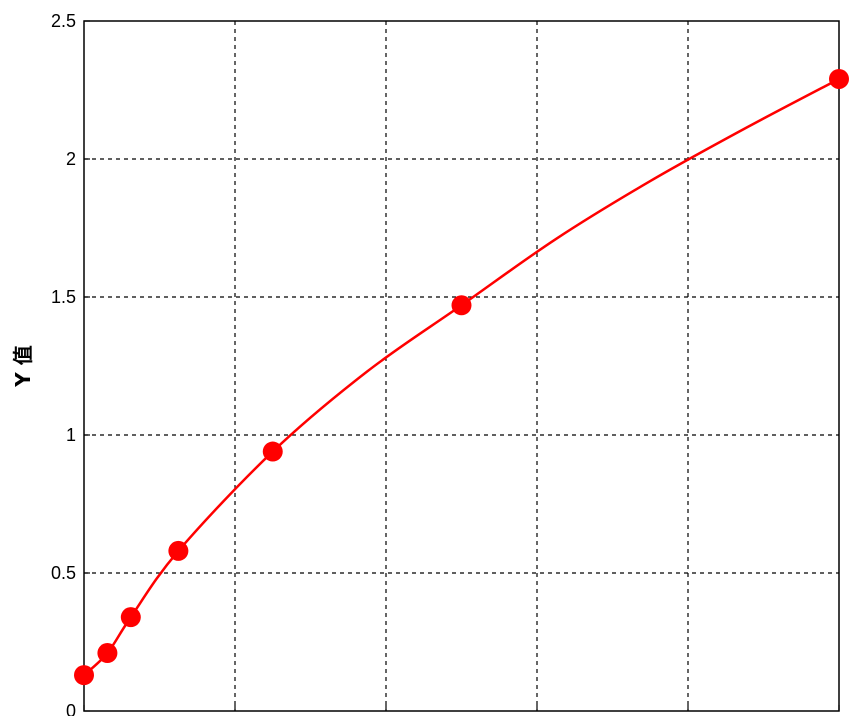 This screenshot has height=716, width=861. What do you see at coordinates (71, 708) in the screenshot?
I see `y-tick-label: 0` at bounding box center [71, 708].